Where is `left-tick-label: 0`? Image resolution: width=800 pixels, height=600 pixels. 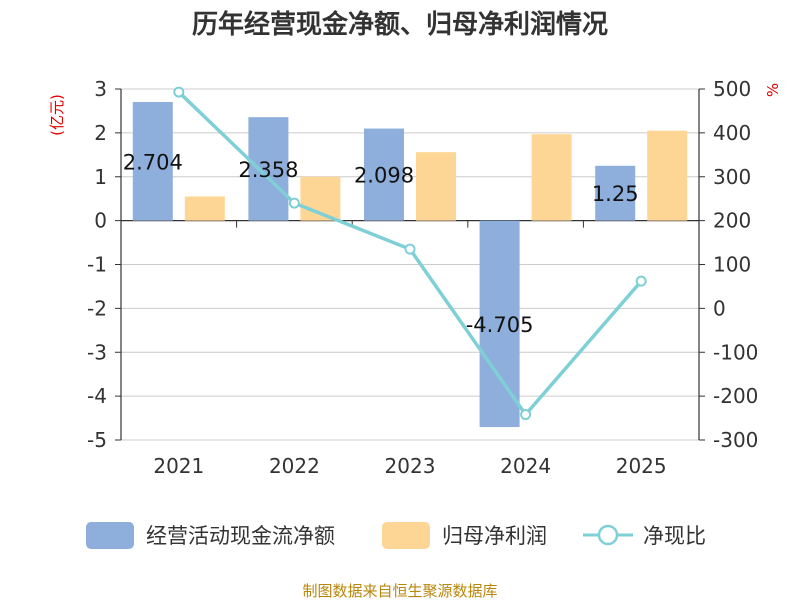 left-tick-label: 0 is located at coordinates (100, 221).